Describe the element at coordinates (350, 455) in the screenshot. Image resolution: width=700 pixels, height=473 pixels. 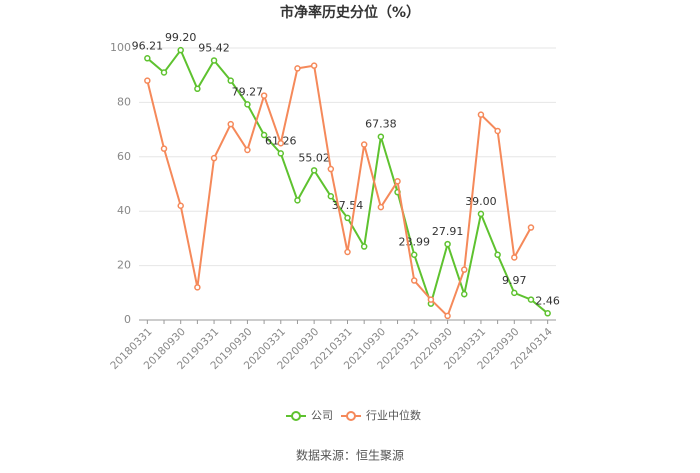
I see `source-note: 数据来源：恒生聚源` at that location.